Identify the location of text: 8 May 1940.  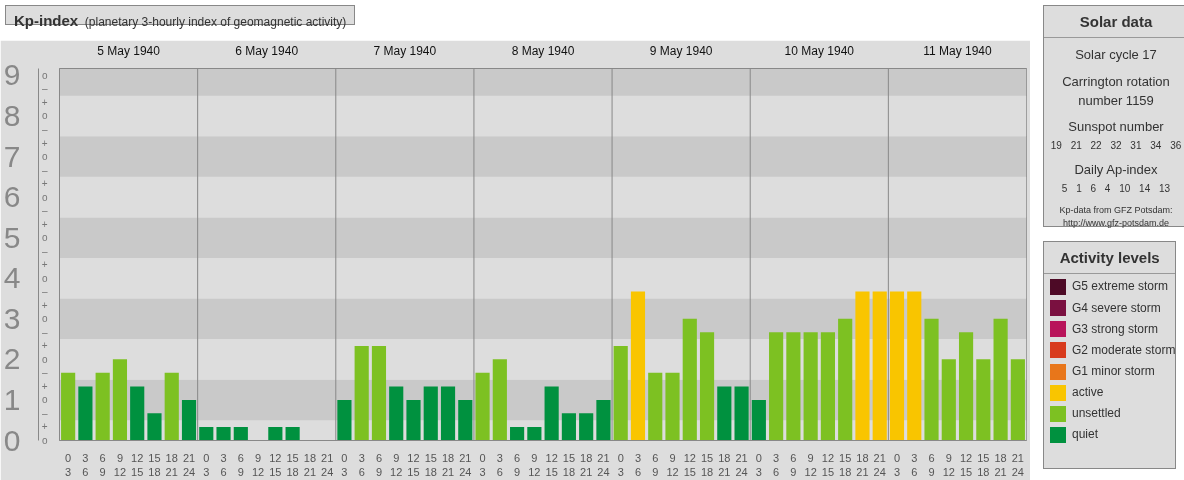
(543, 50).